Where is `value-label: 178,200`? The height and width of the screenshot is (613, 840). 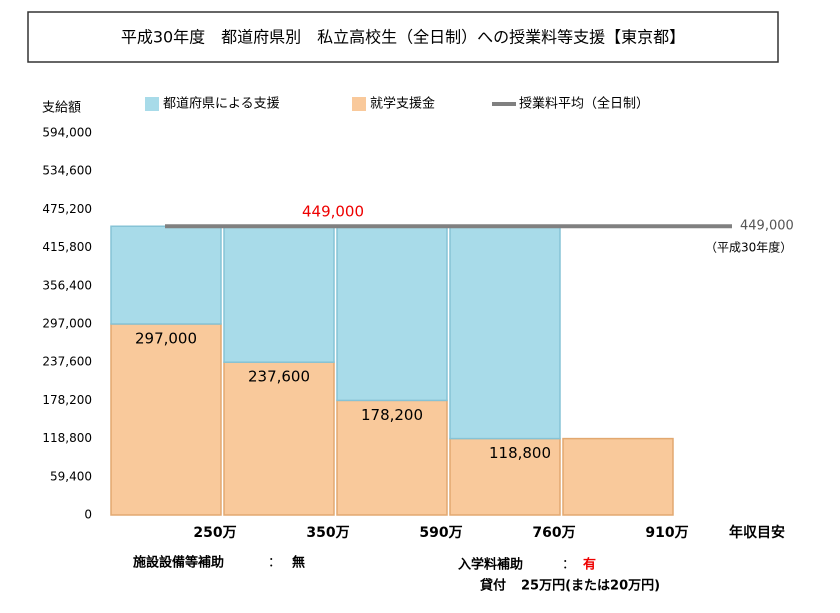
value-label: 178,200 is located at coordinates (392, 415).